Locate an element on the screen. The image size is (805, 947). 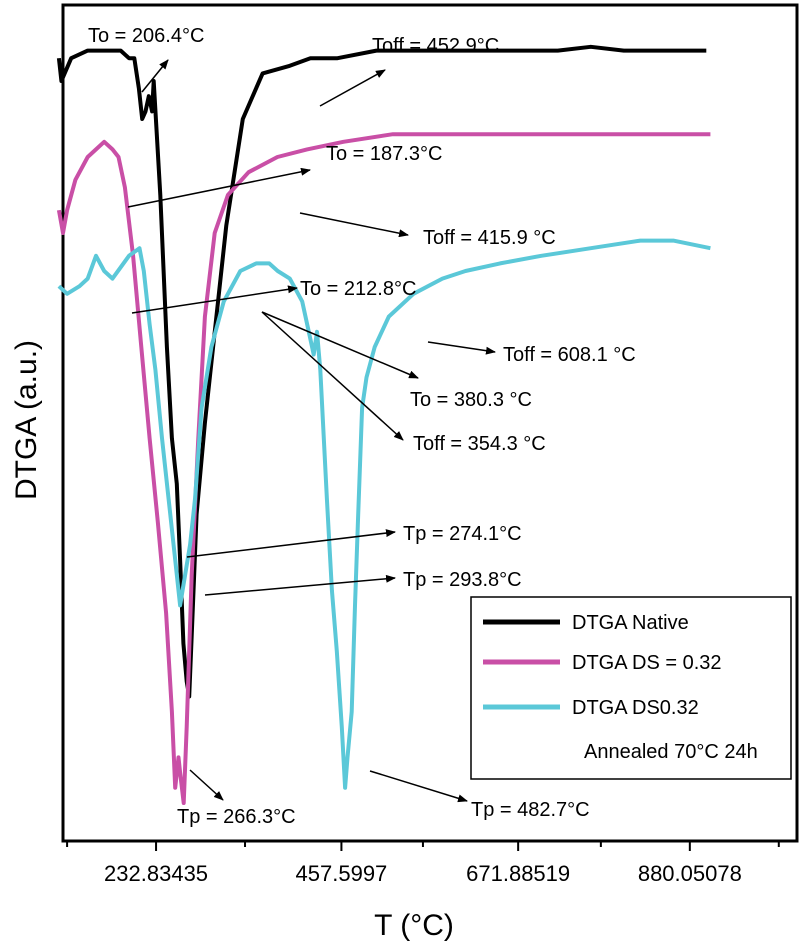
legend-label-native: DTGA Native is located at coordinates (630, 623).